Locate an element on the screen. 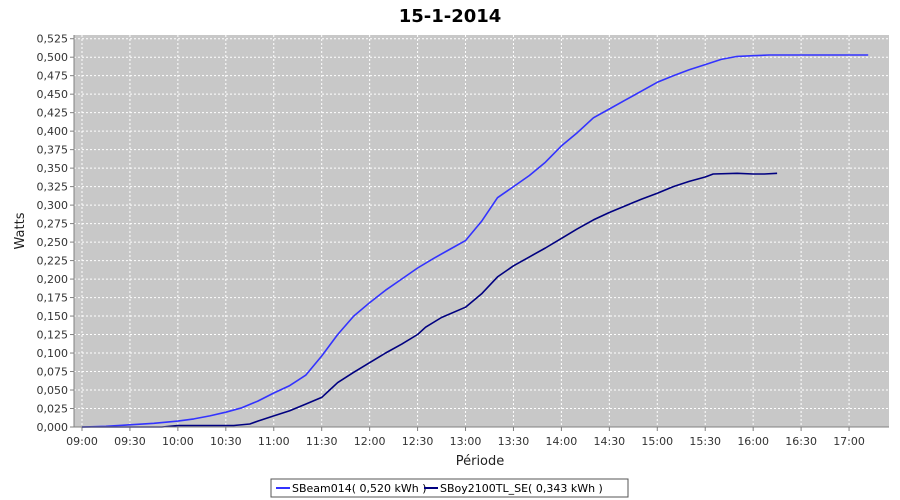 This screenshot has height=500, width=900. x-tick-label: 14:30 is located at coordinates (609, 441).